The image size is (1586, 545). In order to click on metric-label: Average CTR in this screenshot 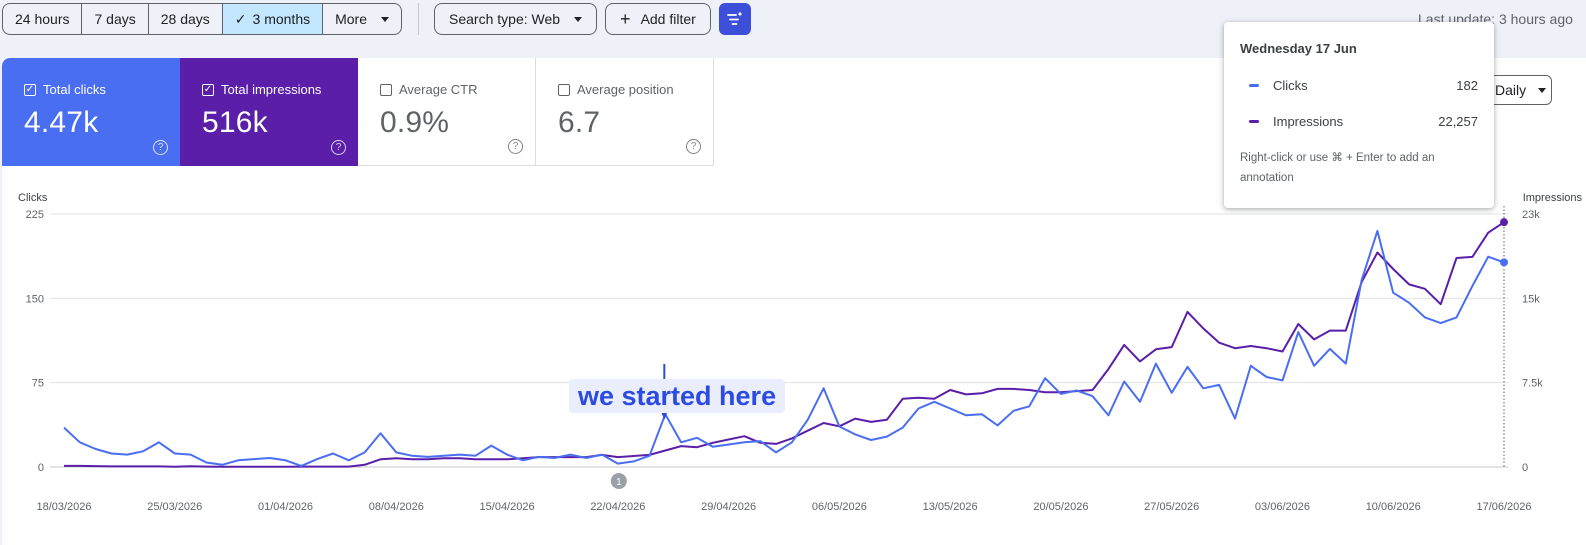, I will do `click(438, 89)`.